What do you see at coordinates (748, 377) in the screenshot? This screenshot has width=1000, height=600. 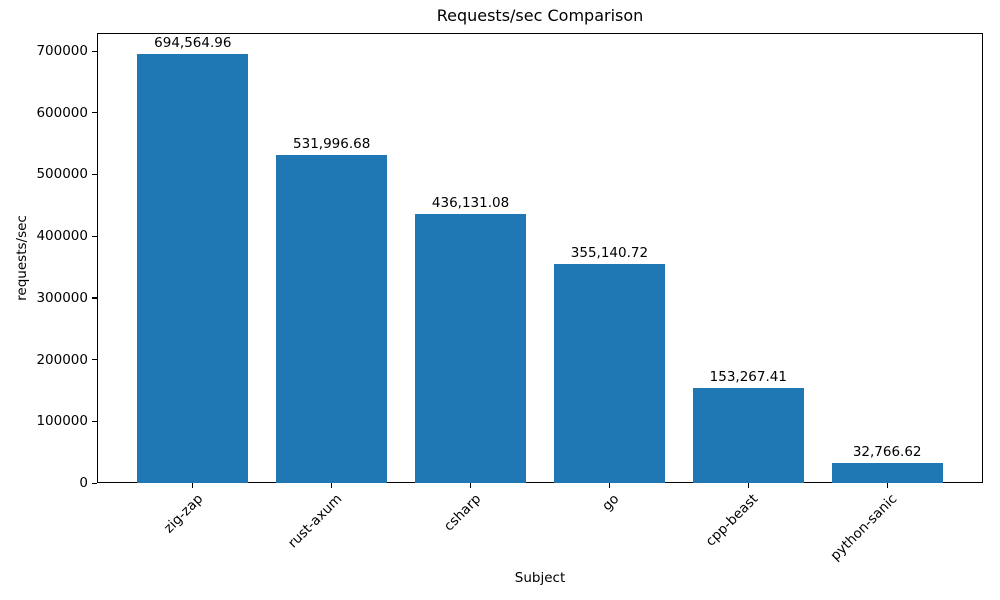 I see `bar-value-label: 153,267.41` at bounding box center [748, 377].